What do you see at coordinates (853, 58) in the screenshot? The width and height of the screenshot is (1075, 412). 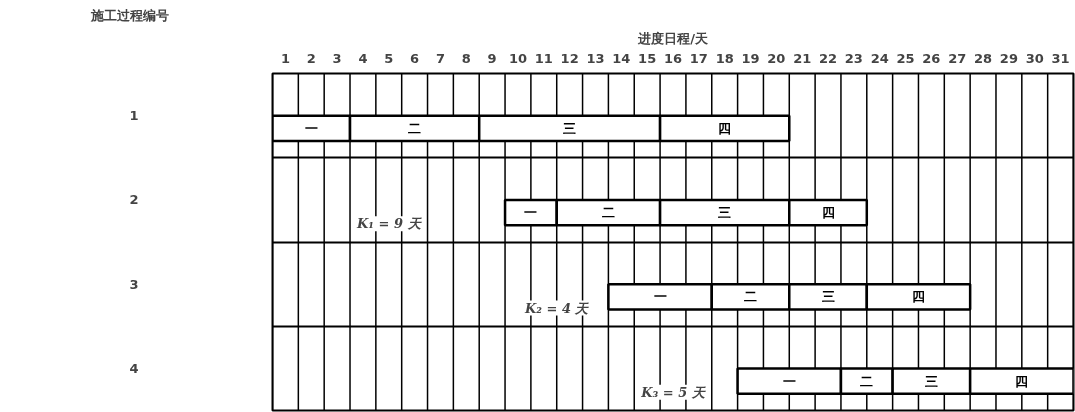 I see `x-tick-label: 23` at bounding box center [853, 58].